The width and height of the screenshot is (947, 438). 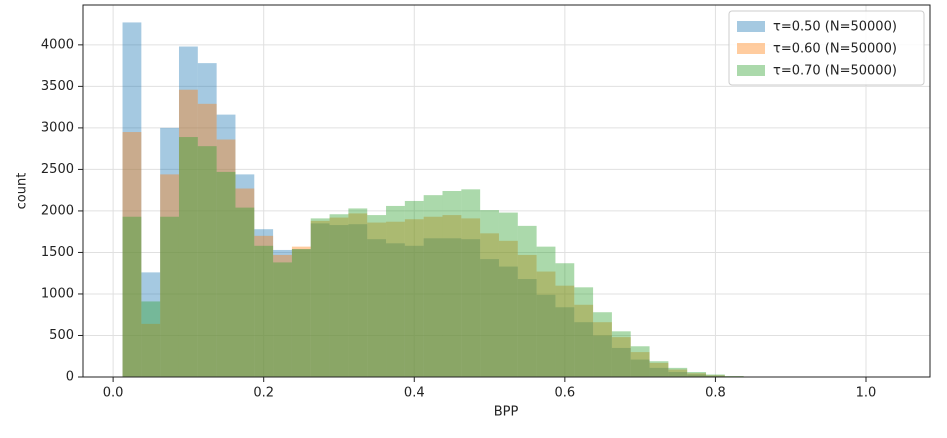 I want to click on legend-label: τ=0.70 (N=50000), so click(x=835, y=71).